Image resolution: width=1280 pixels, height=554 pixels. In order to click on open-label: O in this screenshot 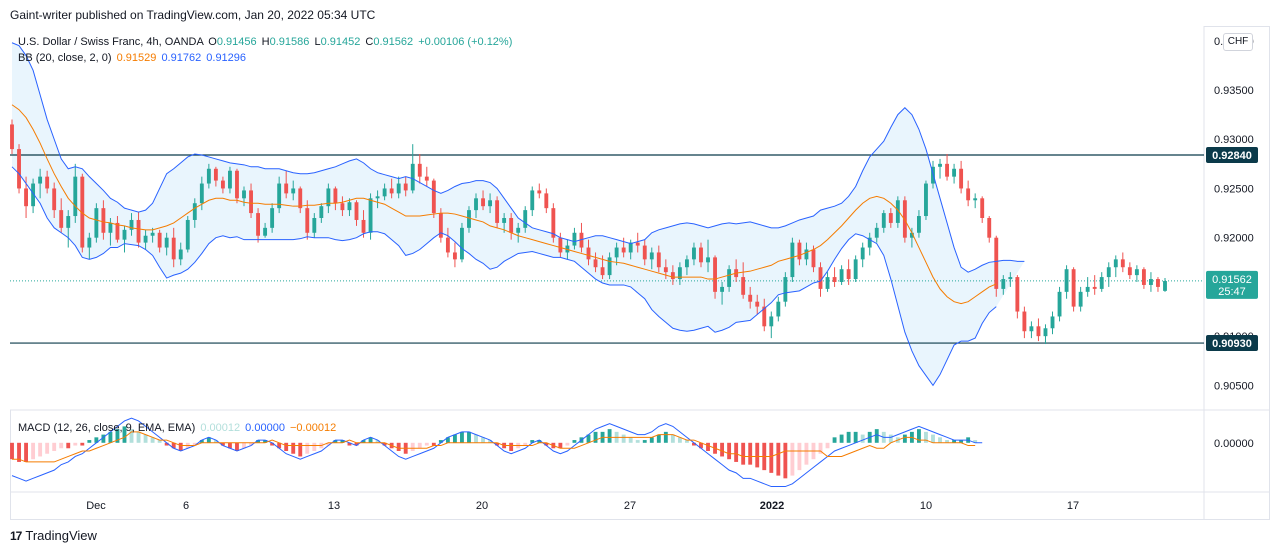, I will do `click(212, 42)`.